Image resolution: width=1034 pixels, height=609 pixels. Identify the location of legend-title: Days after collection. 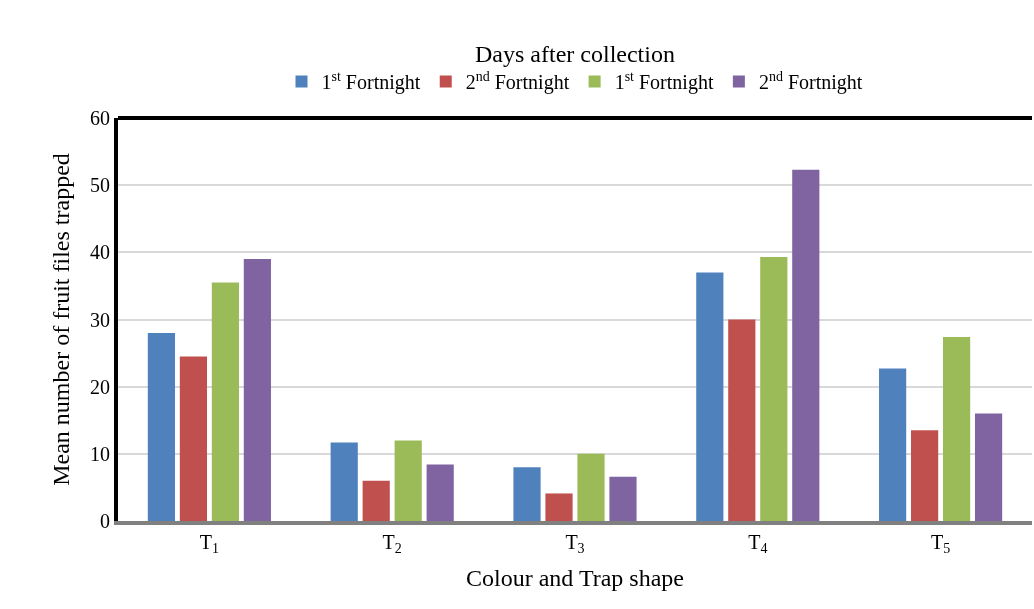
(575, 54).